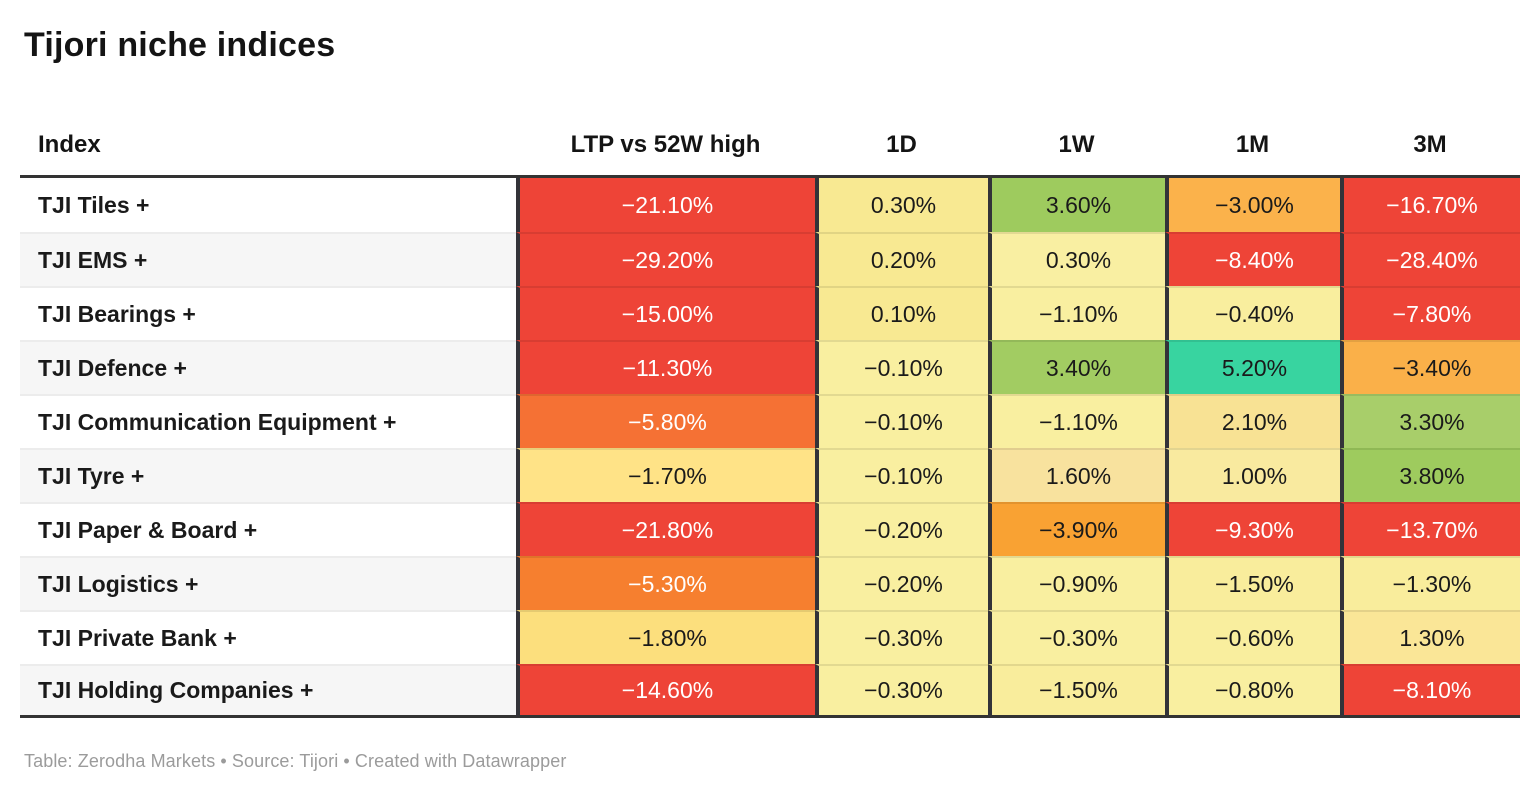  What do you see at coordinates (1252, 421) in the screenshot?
I see `value-cell: 2.10%` at bounding box center [1252, 421].